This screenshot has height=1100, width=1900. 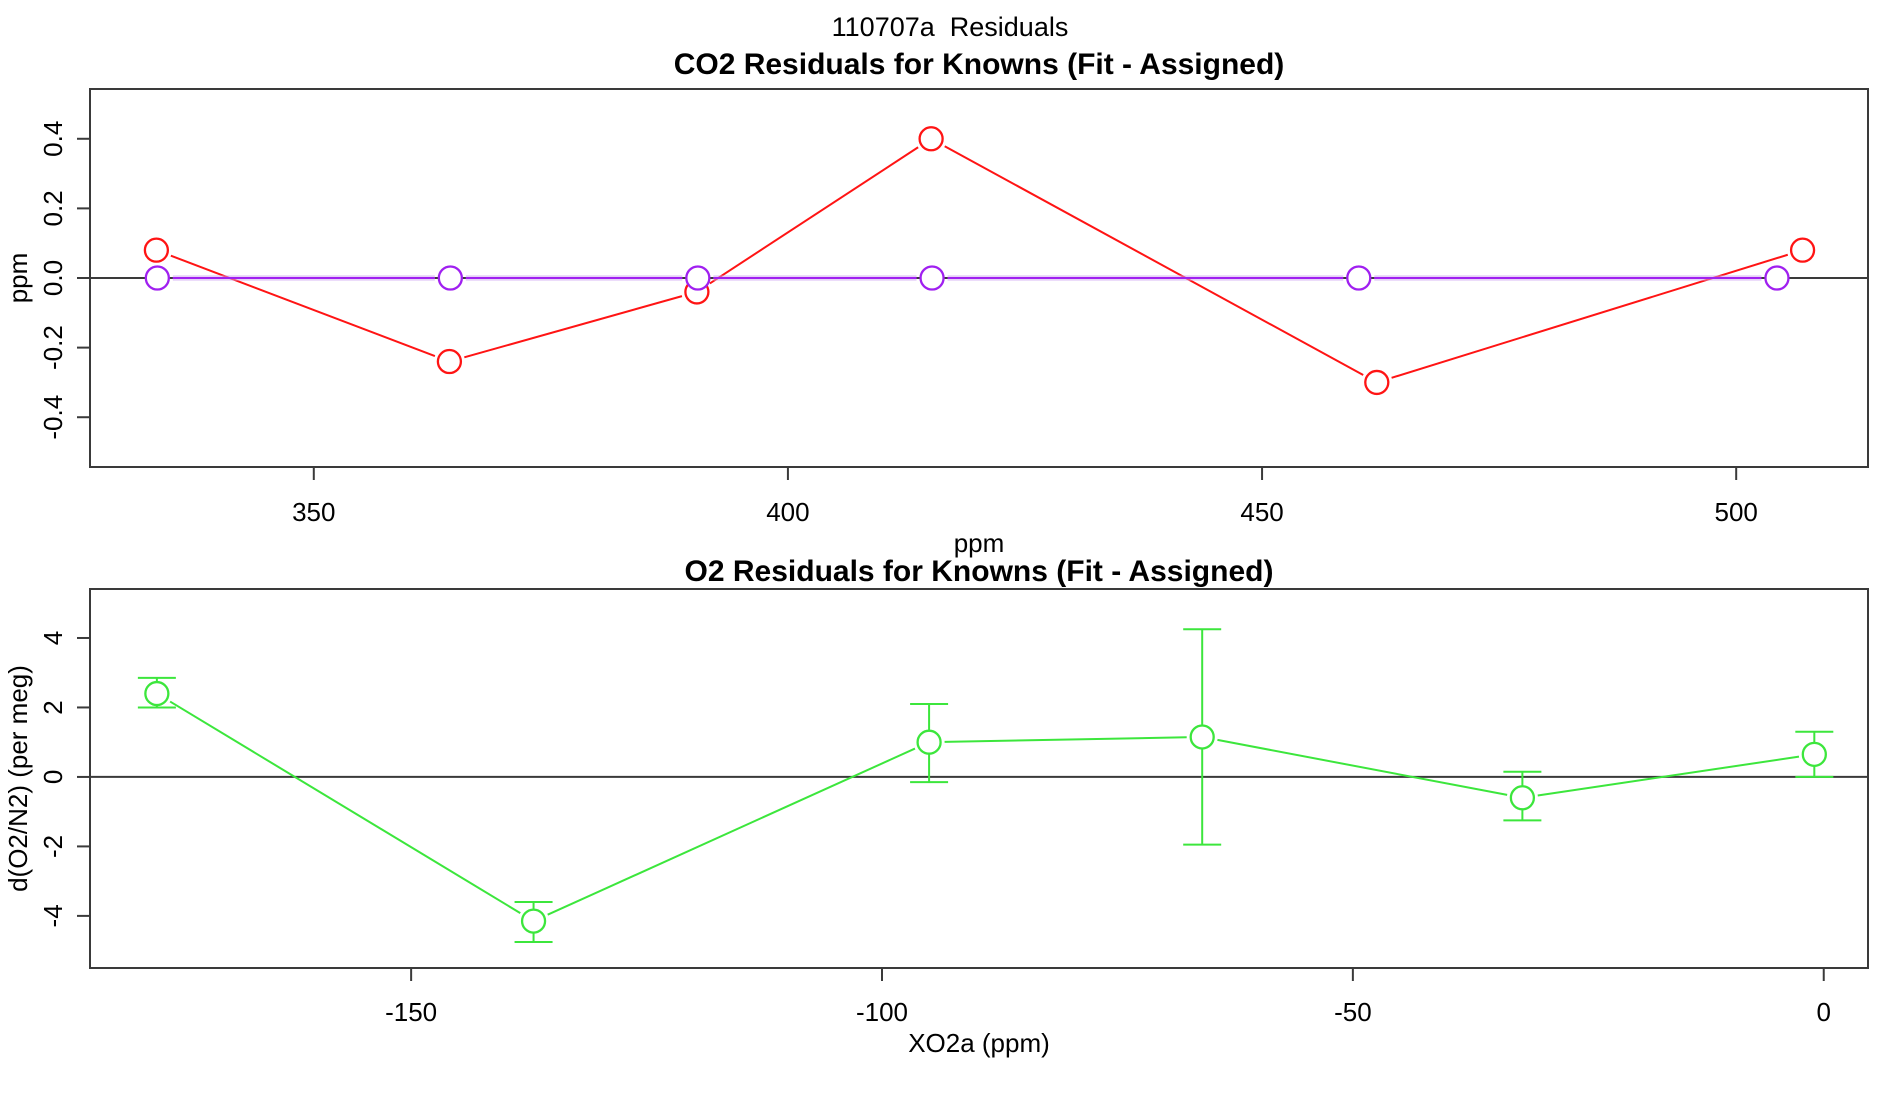 What do you see at coordinates (53, 707) in the screenshot?
I see `y-tick-label: 2` at bounding box center [53, 707].